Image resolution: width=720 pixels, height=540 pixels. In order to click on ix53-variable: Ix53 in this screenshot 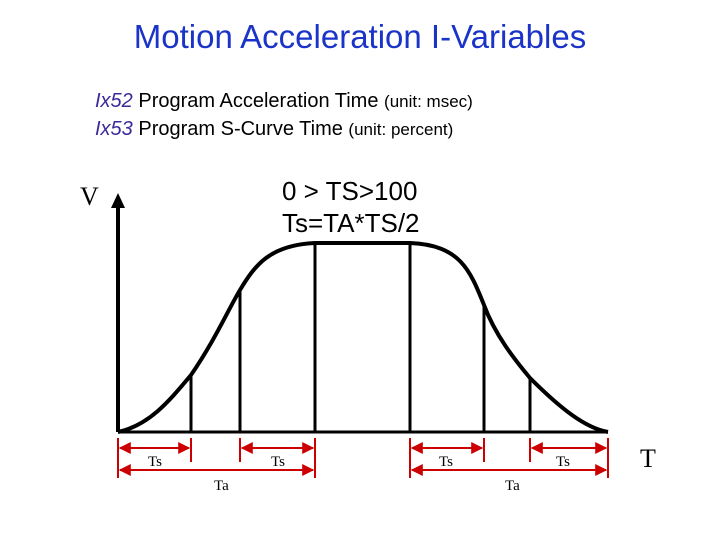, I will do `click(114, 129)`.